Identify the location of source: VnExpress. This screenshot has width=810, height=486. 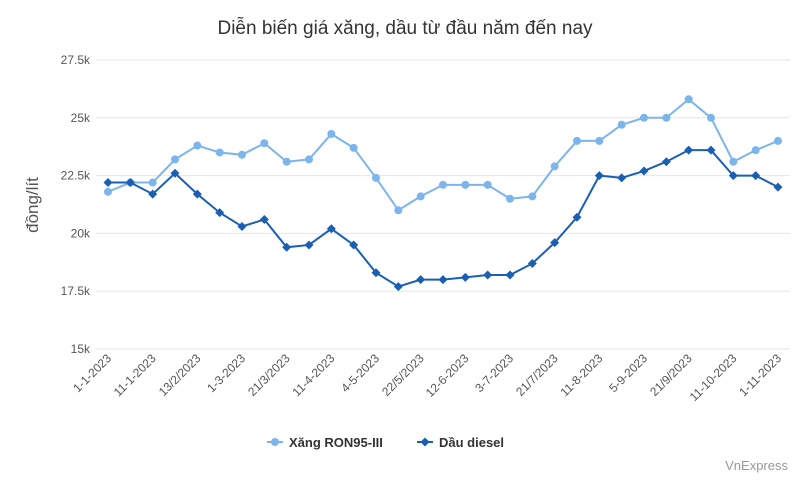
(756, 465).